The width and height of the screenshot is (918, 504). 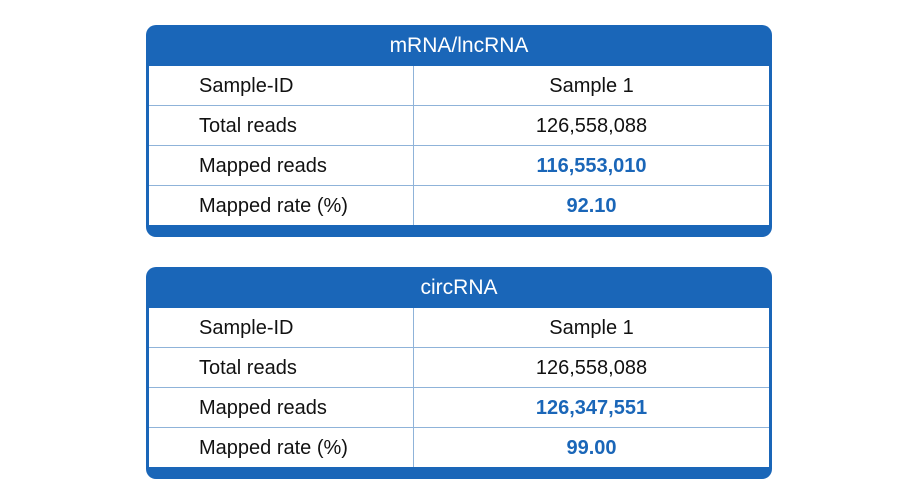 I want to click on row-value-highlighted: 116,553,010, so click(x=591, y=166).